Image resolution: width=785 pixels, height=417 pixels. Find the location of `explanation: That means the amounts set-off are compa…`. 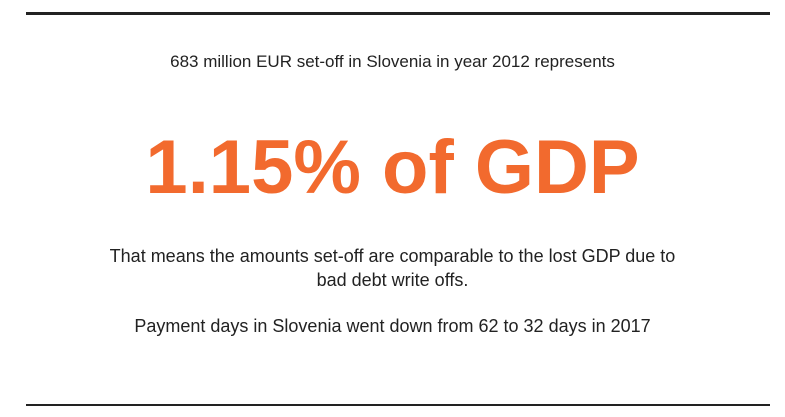

explanation: That means the amounts set-off are compa… is located at coordinates (392, 256).